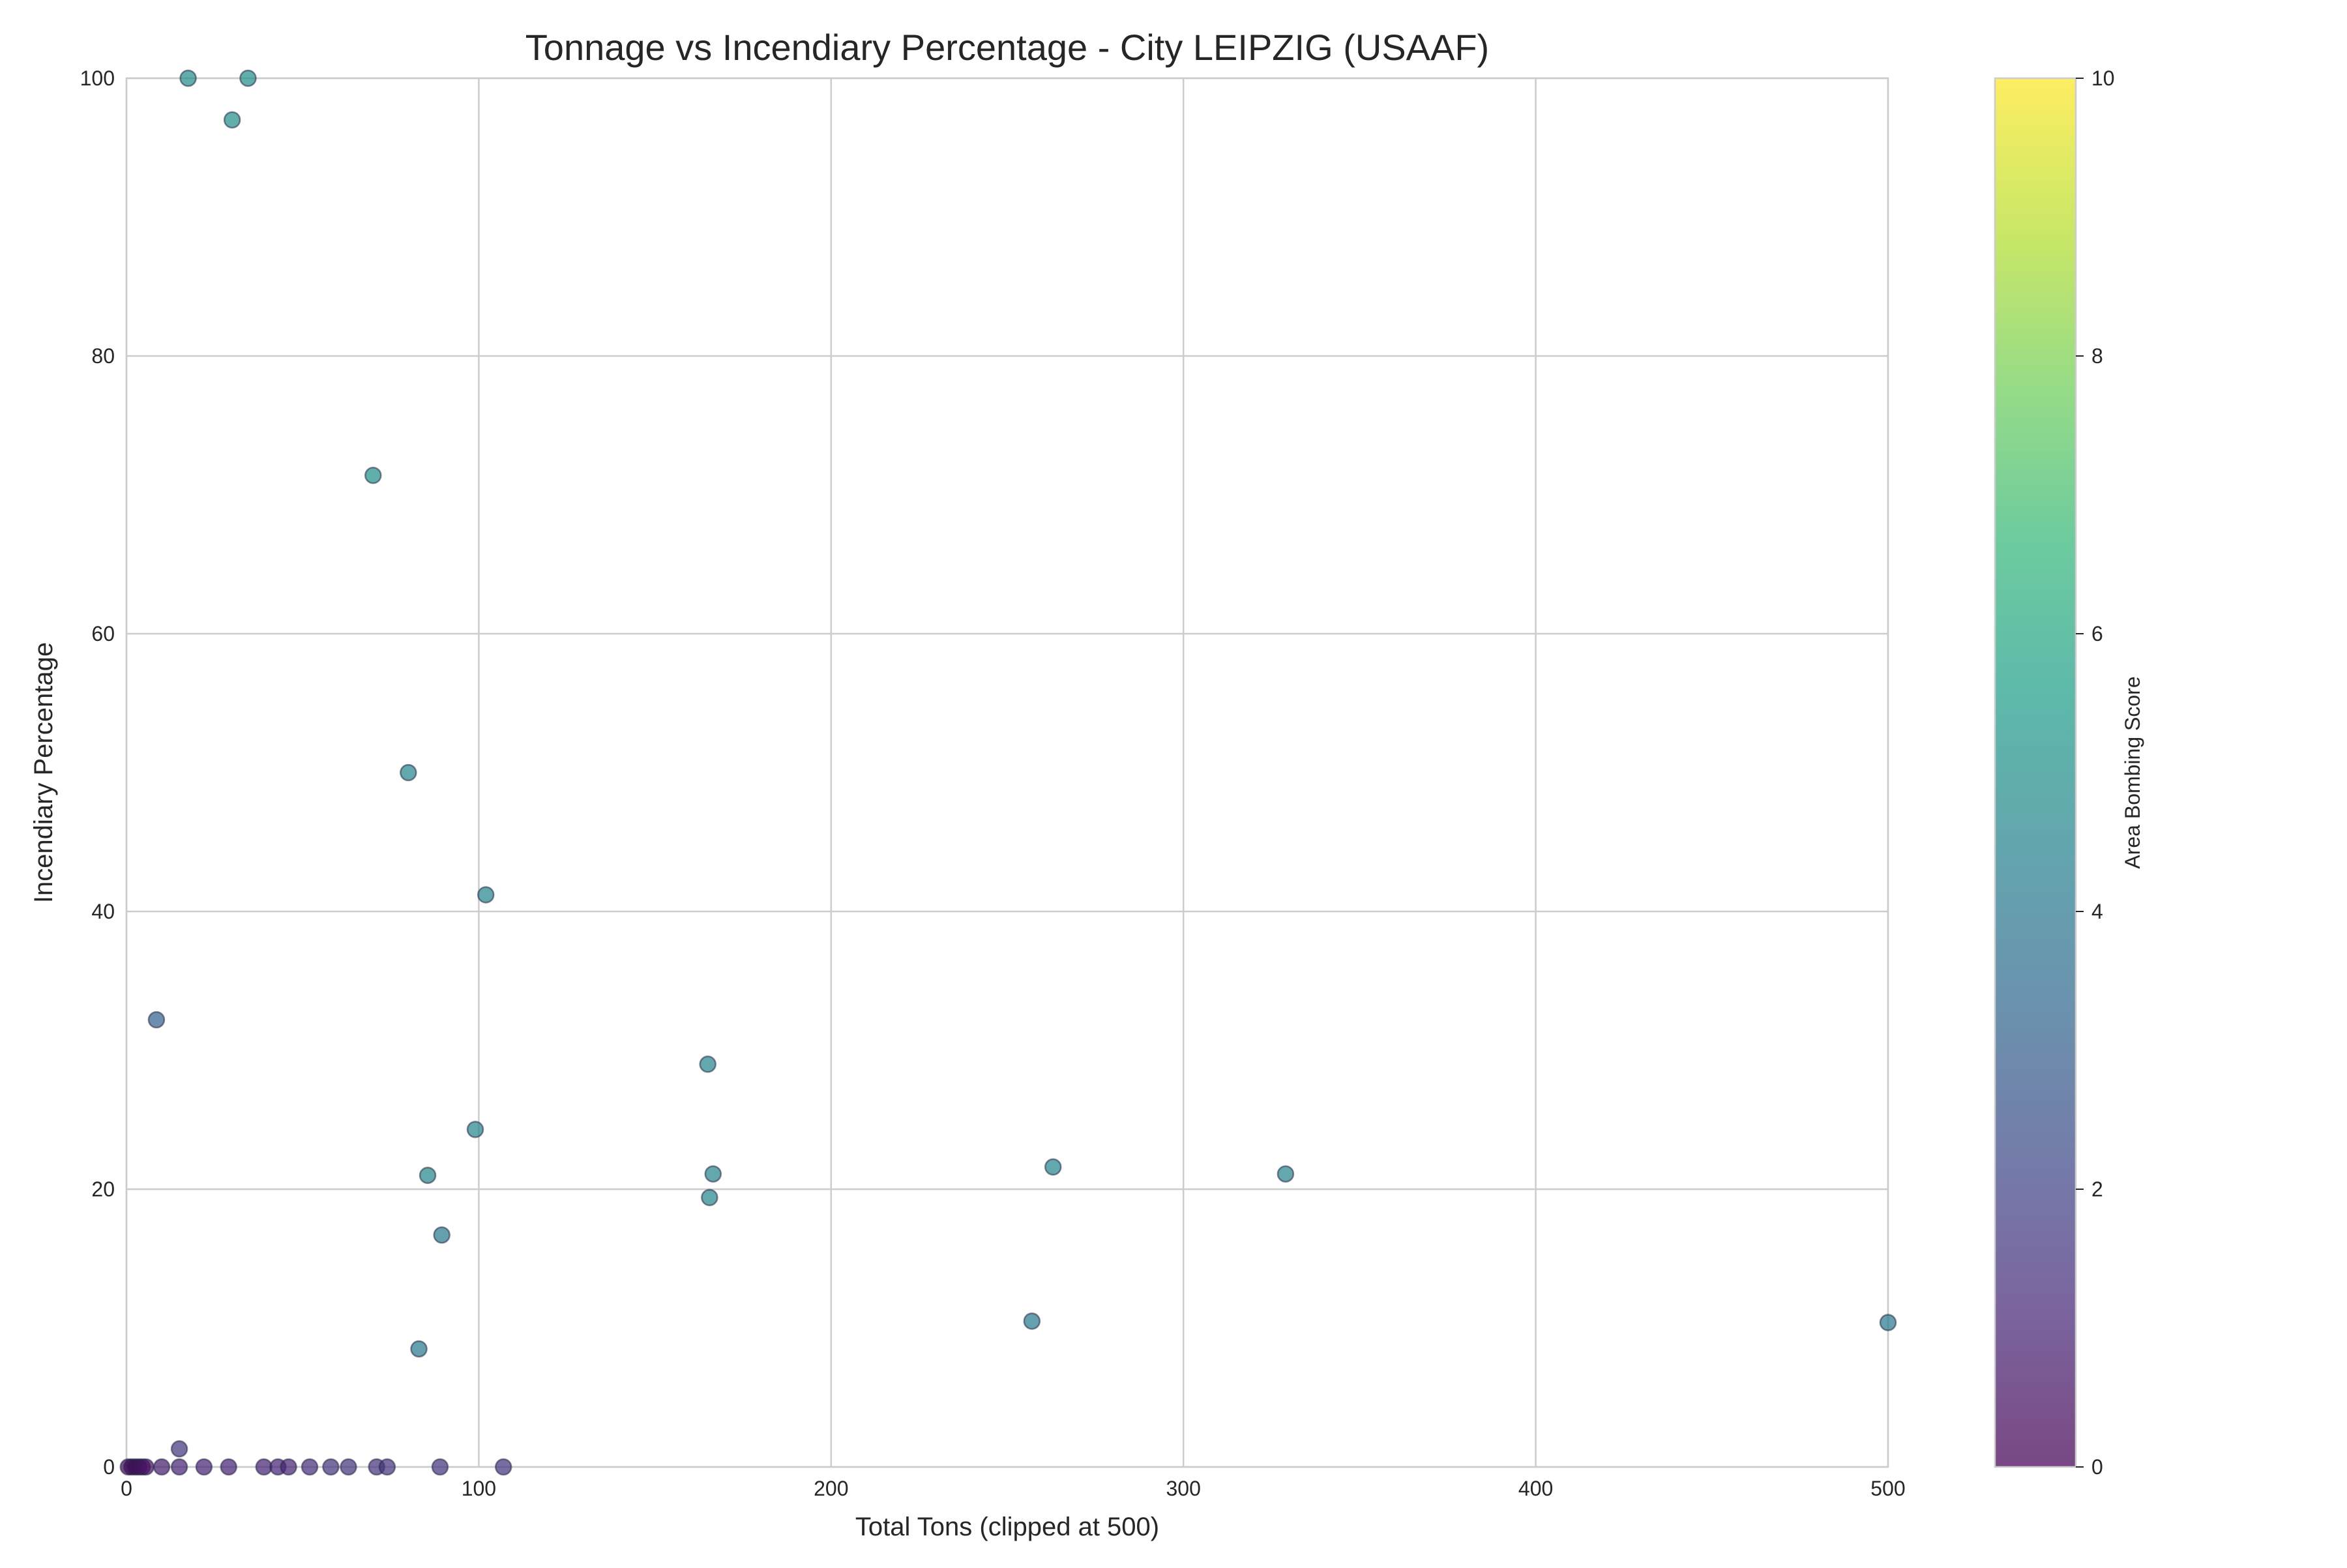 The image size is (2347, 1568). What do you see at coordinates (1183, 1489) in the screenshot?
I see `x-tick-label: 300` at bounding box center [1183, 1489].